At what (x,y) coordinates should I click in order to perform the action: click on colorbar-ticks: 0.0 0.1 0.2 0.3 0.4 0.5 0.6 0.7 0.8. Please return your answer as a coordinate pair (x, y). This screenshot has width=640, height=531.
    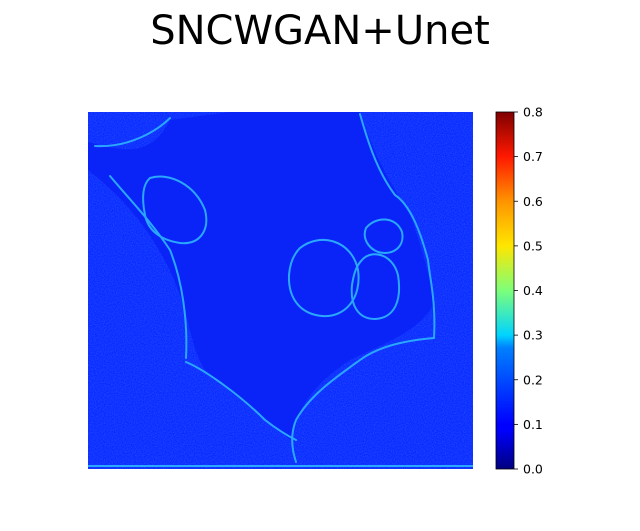
    Looking at the image, I should click on (528, 291).